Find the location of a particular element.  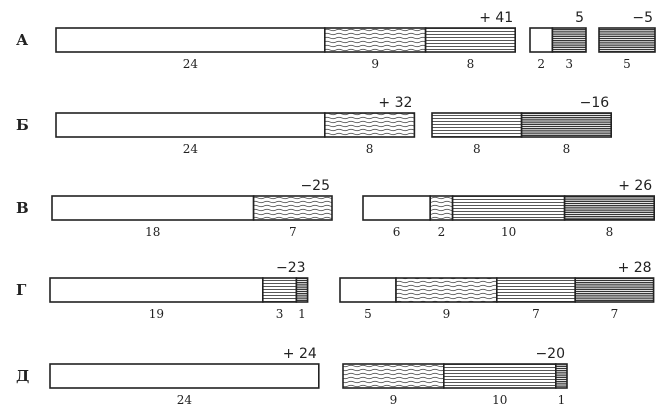

group-total-label: −20 is located at coordinates (550, 354).